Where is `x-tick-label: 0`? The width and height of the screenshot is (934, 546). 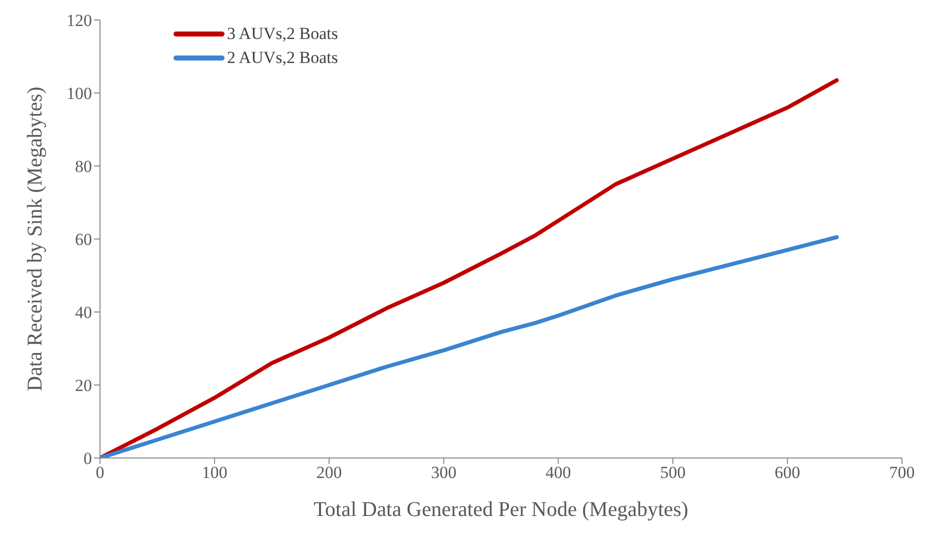
x-tick-label: 0 is located at coordinates (100, 472).